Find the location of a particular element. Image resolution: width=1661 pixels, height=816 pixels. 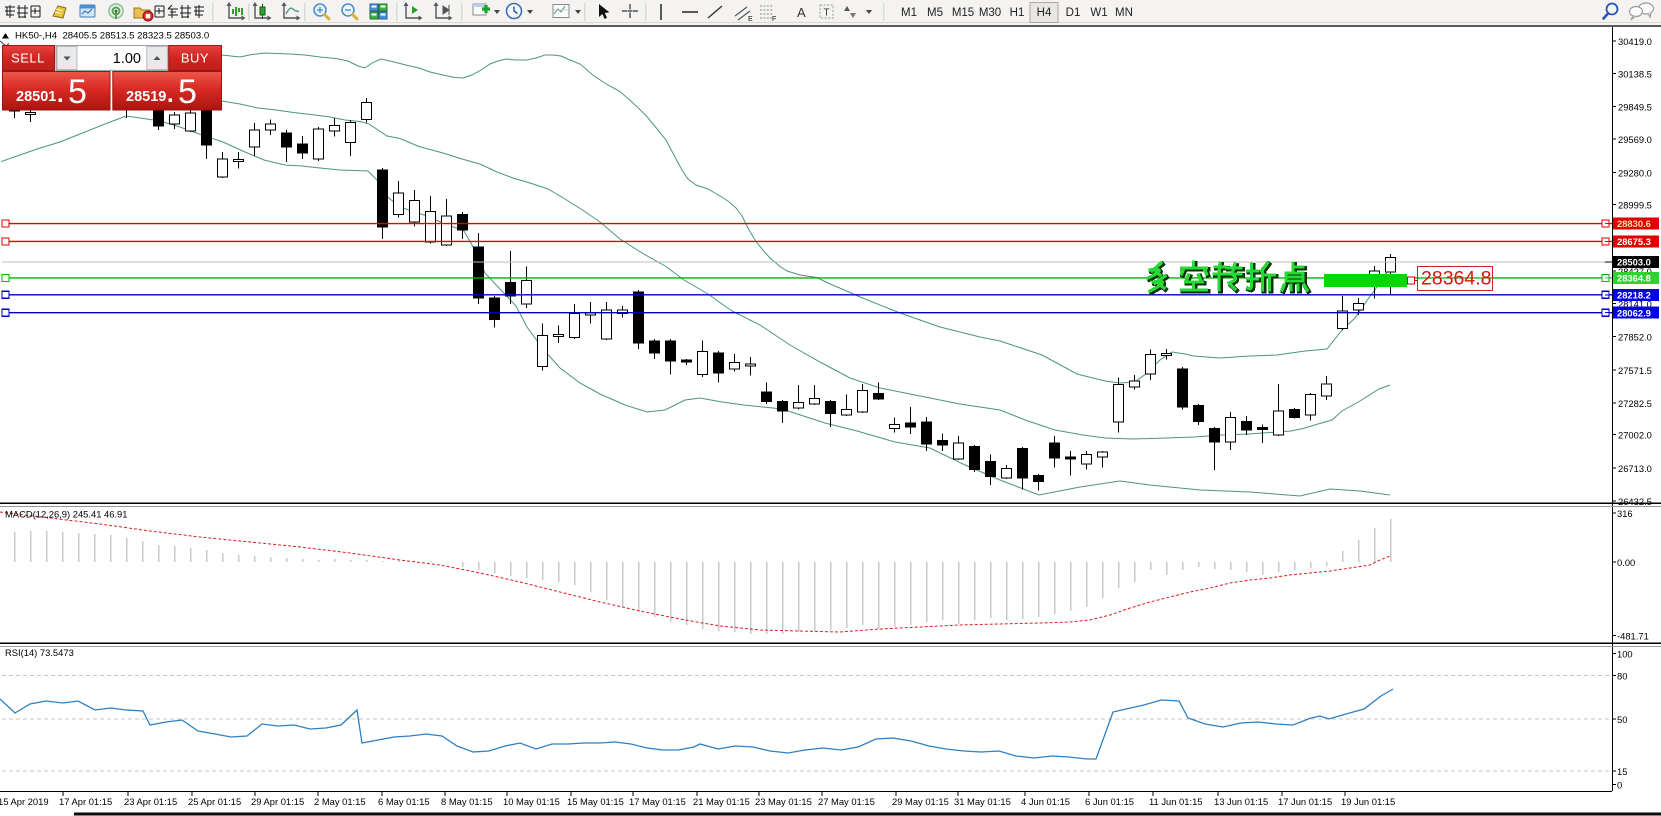

svg-text: 2 May 01:15 is located at coordinates (340, 801).